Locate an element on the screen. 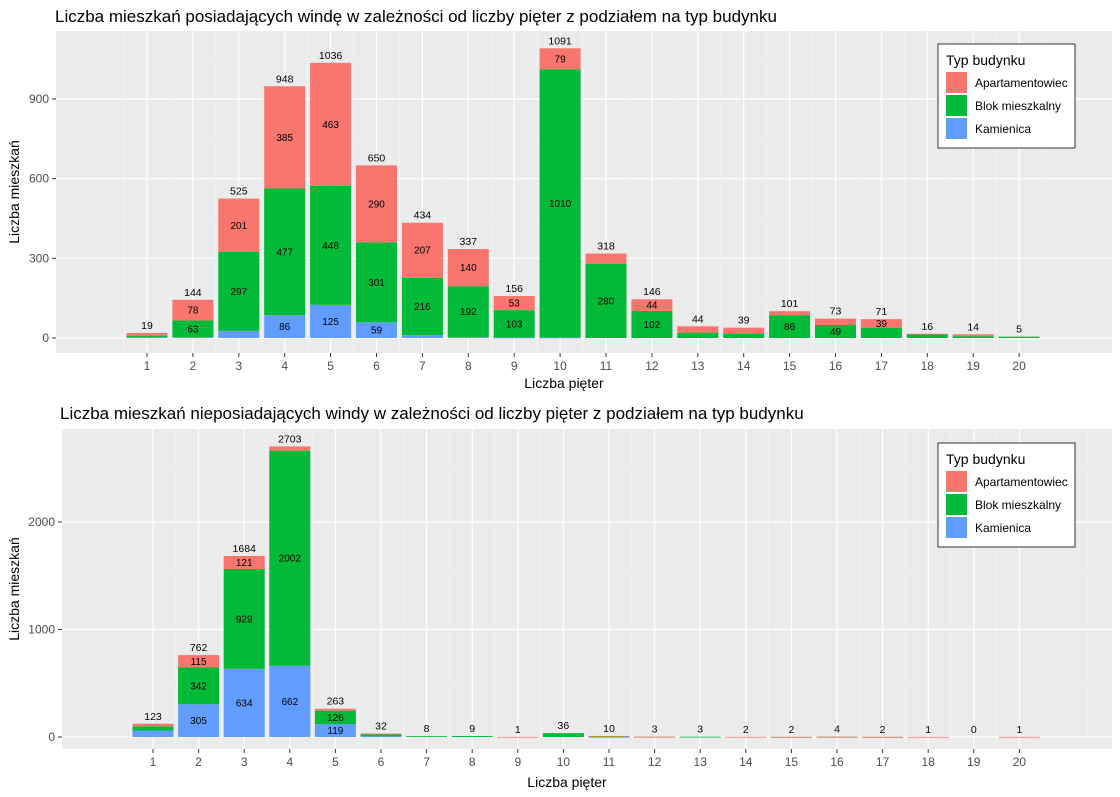 The image size is (1120, 797). segment-label: 305 is located at coordinates (198, 721).